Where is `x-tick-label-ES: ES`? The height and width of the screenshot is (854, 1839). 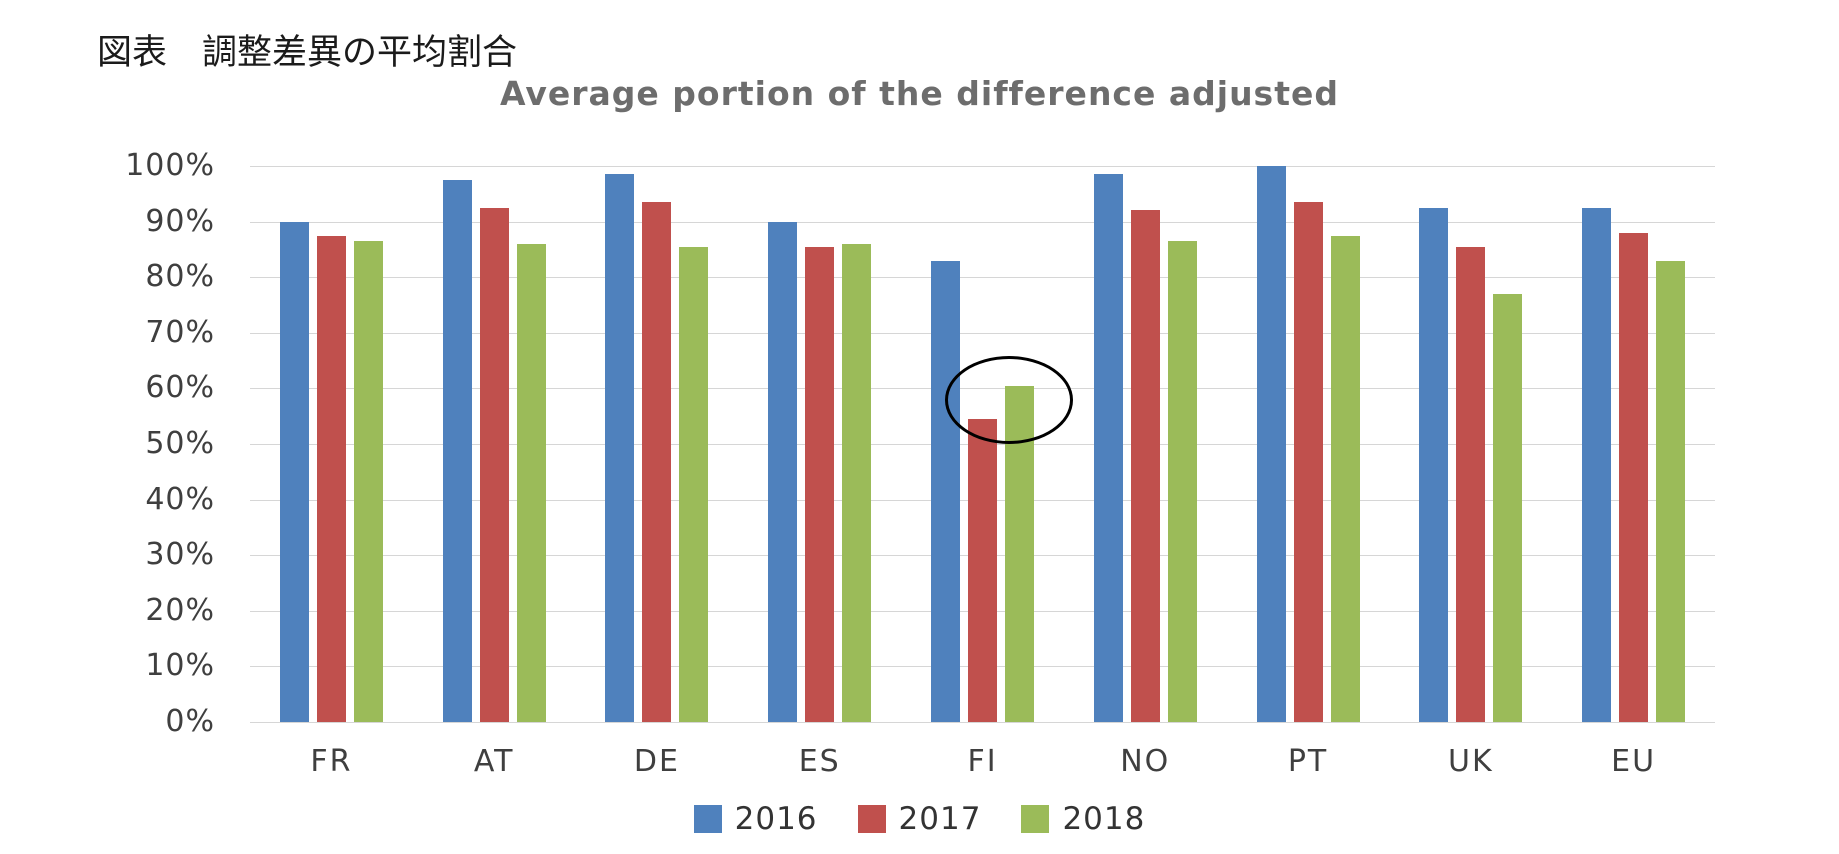 x-tick-label-ES: ES is located at coordinates (819, 761).